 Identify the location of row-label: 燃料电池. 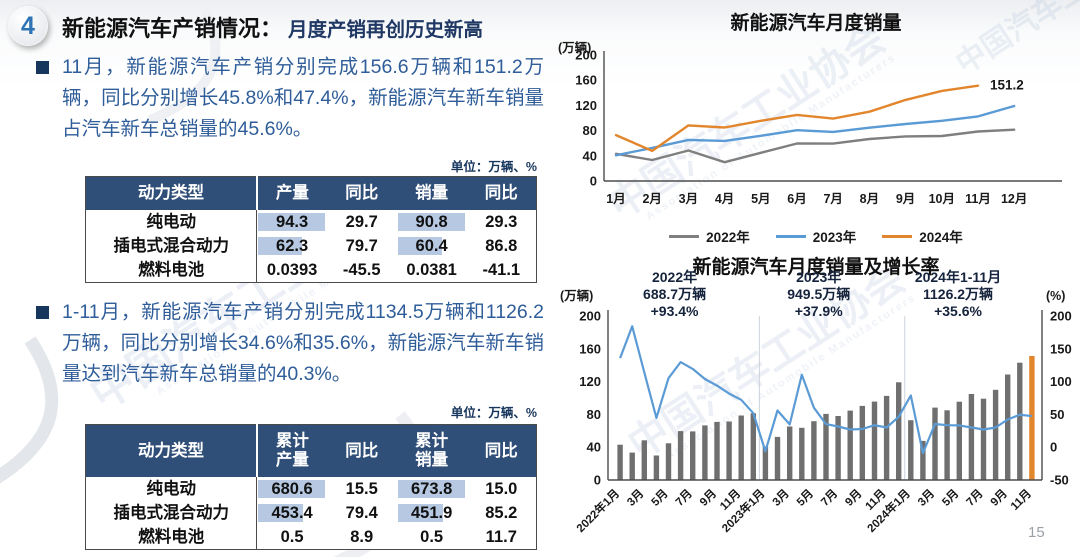
(171, 270).